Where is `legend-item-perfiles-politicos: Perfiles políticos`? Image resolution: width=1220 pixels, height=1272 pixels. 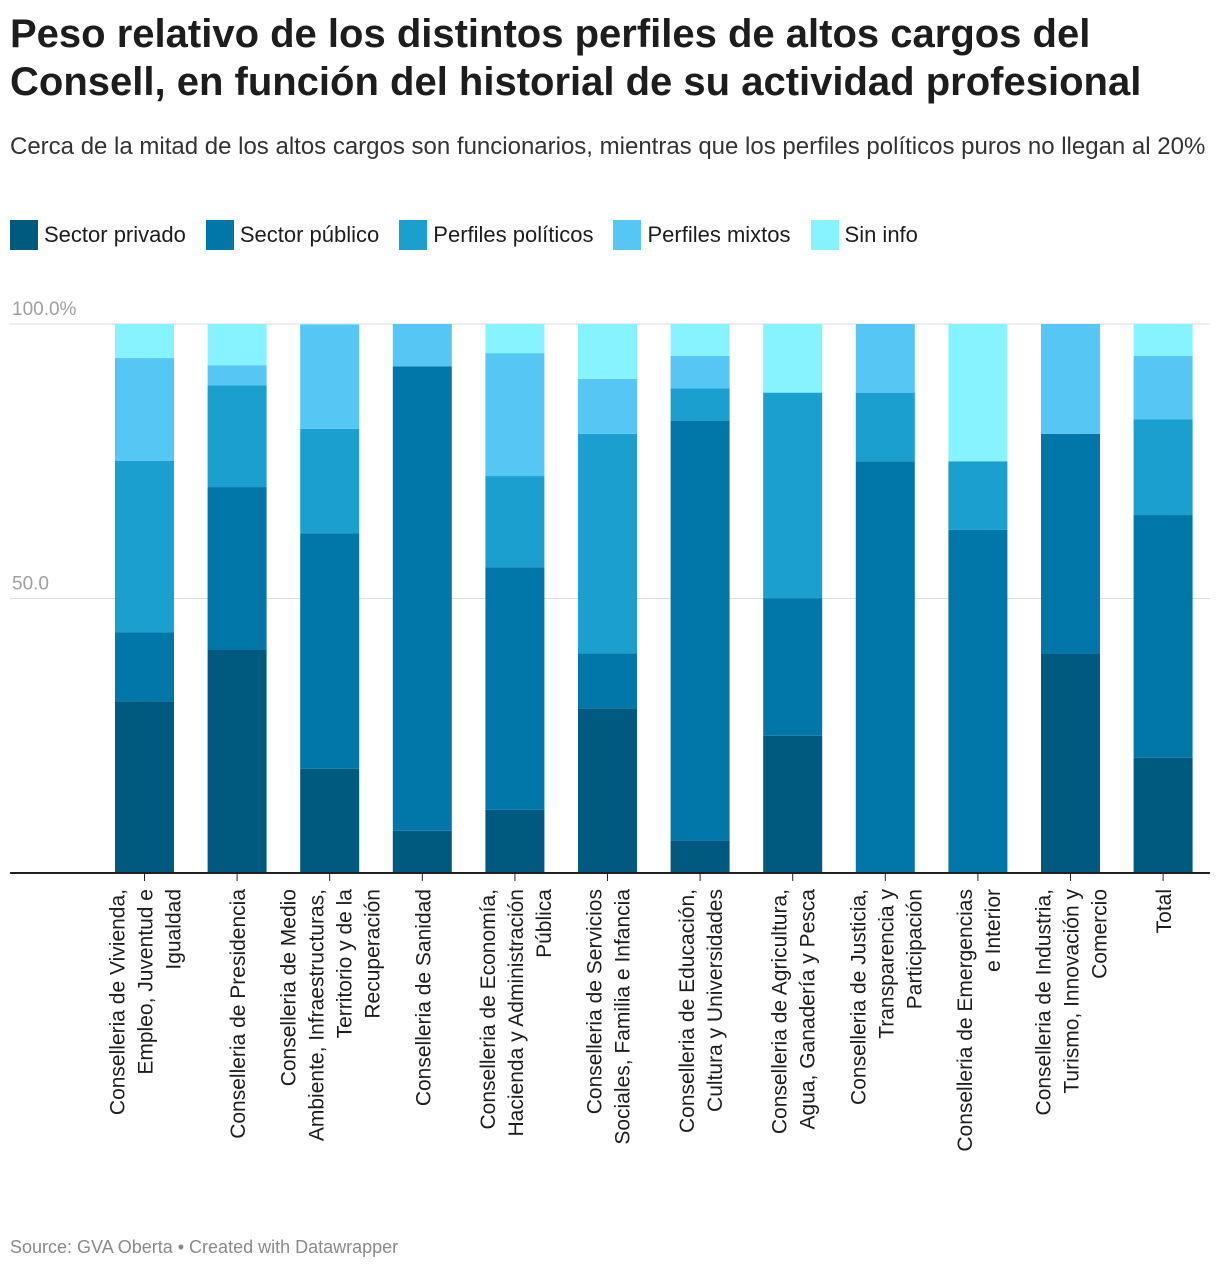 legend-item-perfiles-politicos: Perfiles políticos is located at coordinates (496, 235).